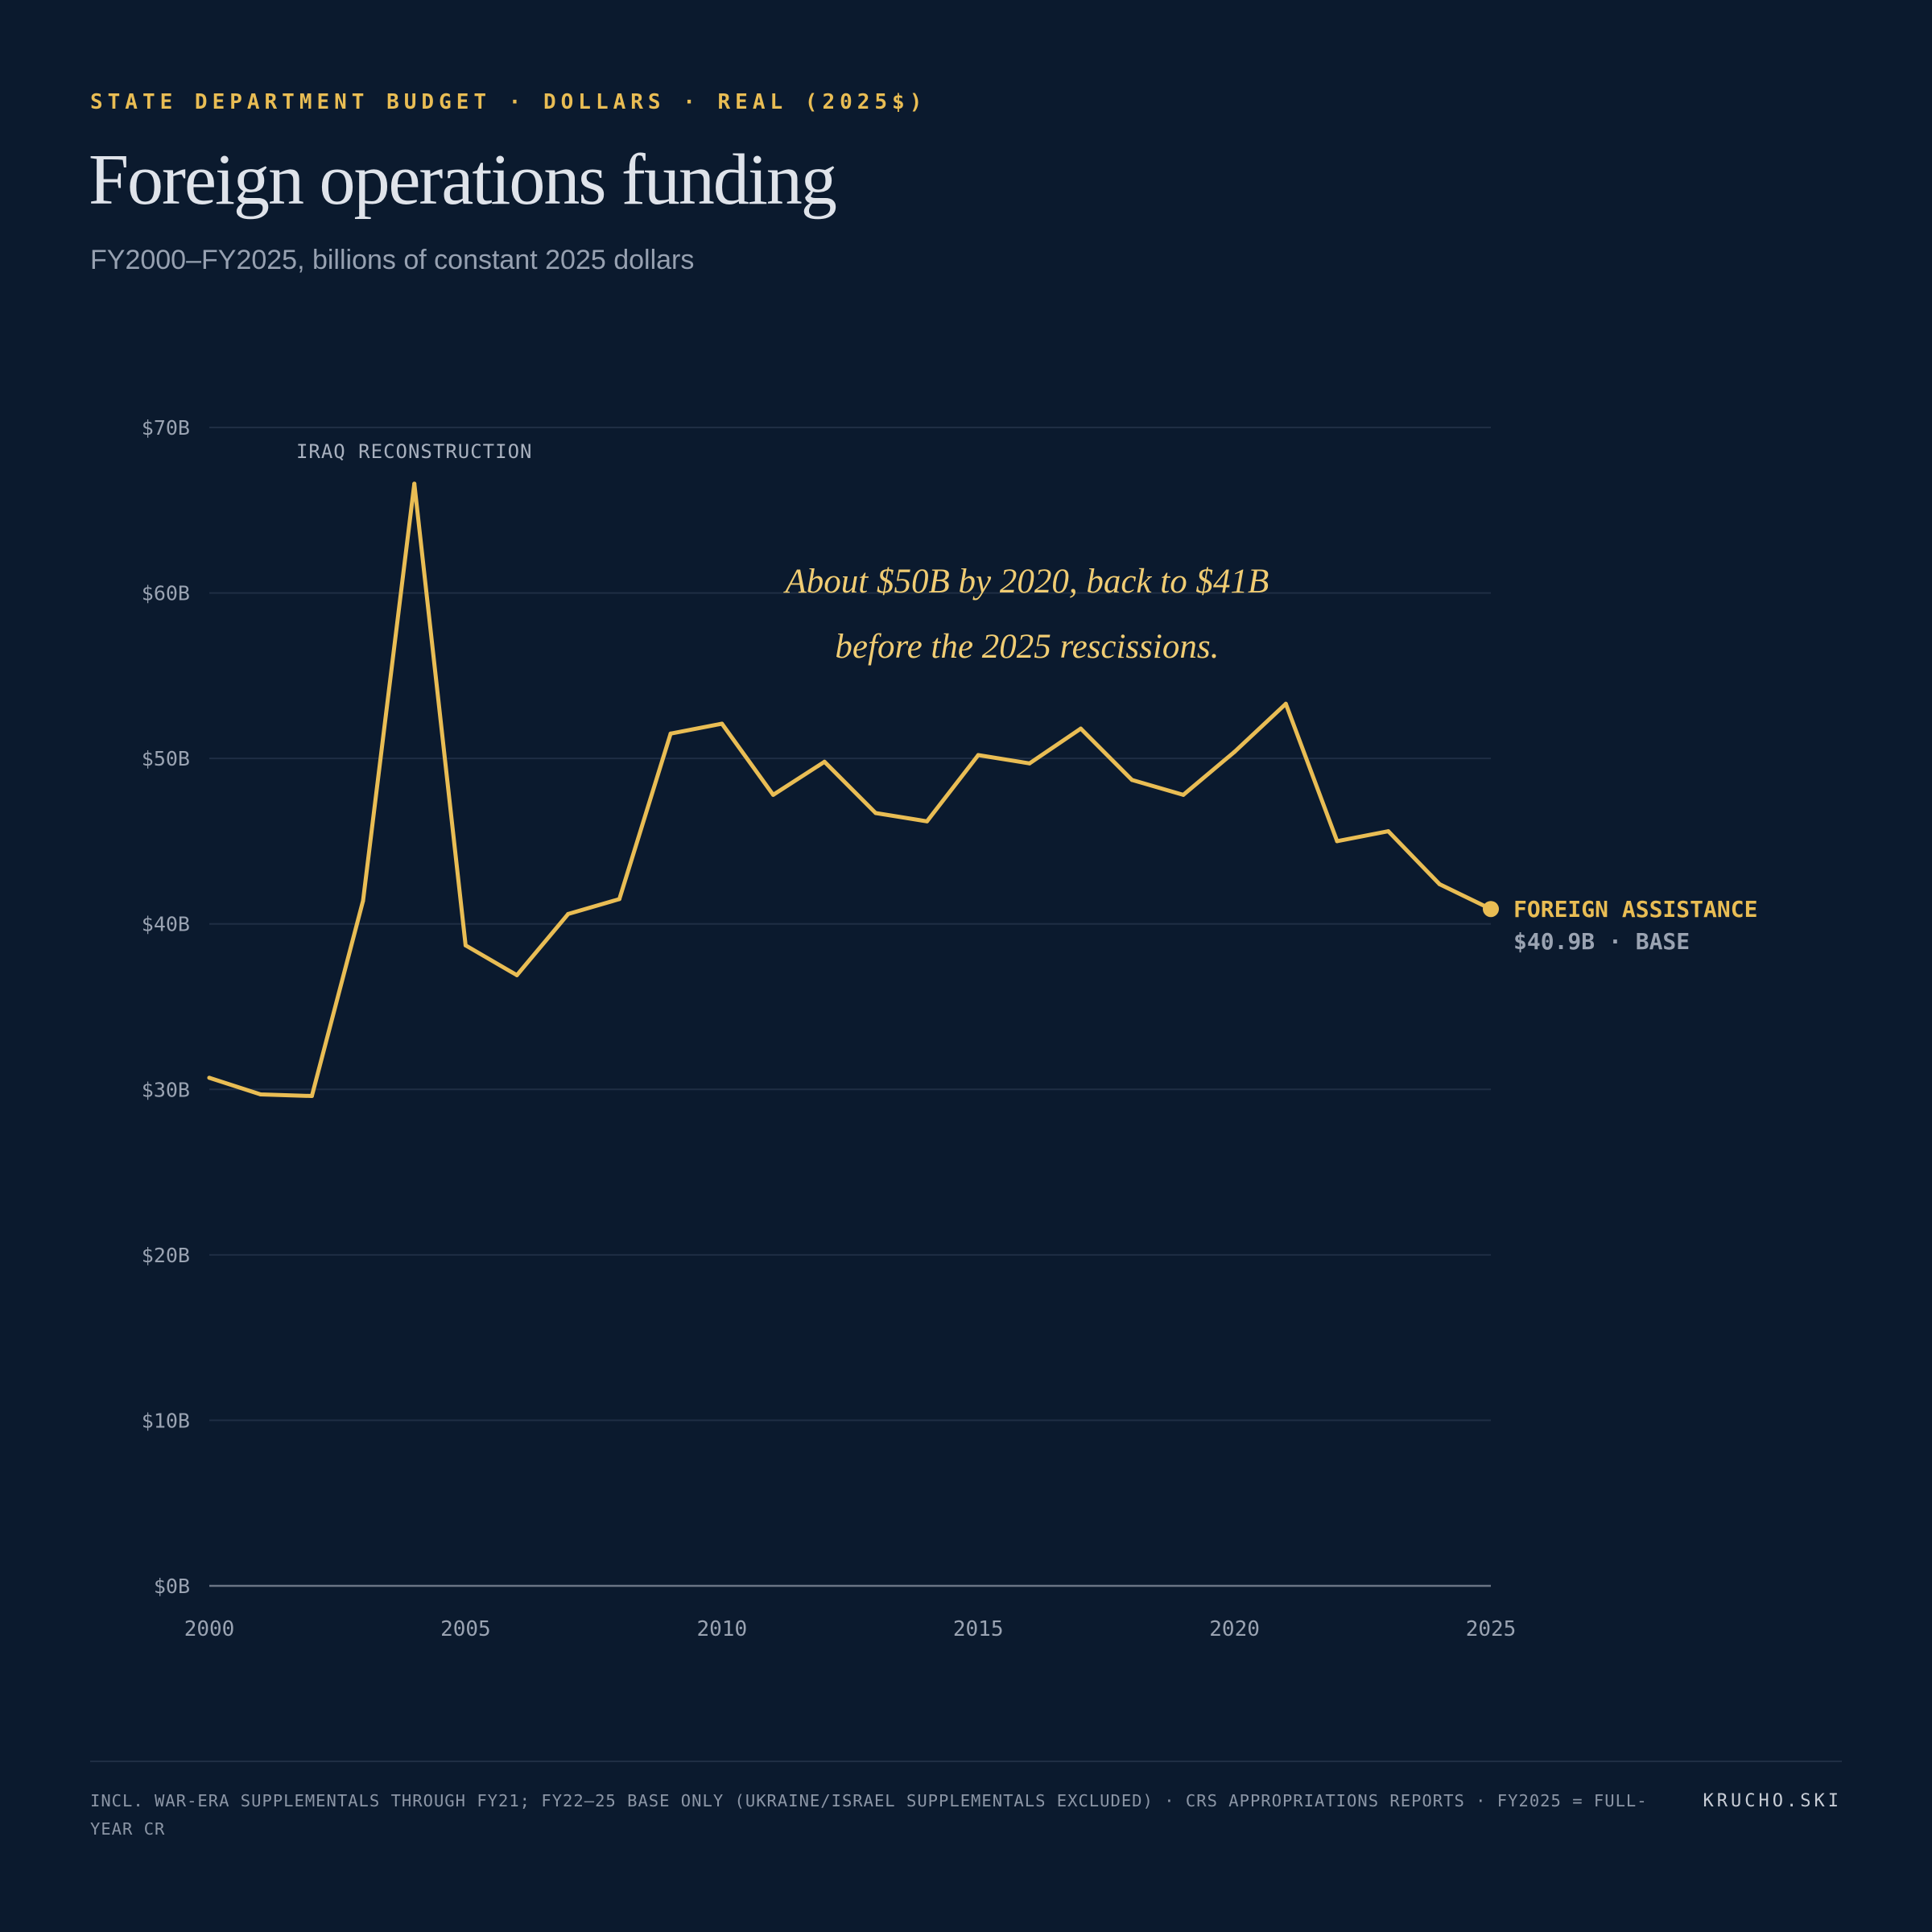 The image size is (1932, 1932). I want to click on y-tick-label: $30B, so click(166, 1089).